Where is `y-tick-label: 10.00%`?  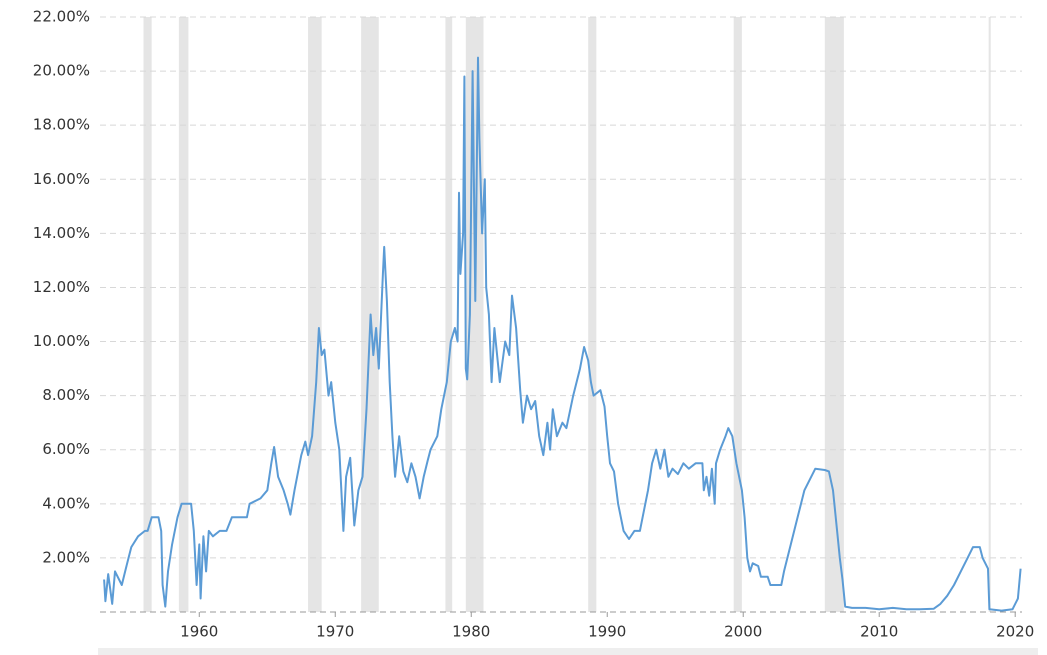
y-tick-label: 10.00% is located at coordinates (61, 341).